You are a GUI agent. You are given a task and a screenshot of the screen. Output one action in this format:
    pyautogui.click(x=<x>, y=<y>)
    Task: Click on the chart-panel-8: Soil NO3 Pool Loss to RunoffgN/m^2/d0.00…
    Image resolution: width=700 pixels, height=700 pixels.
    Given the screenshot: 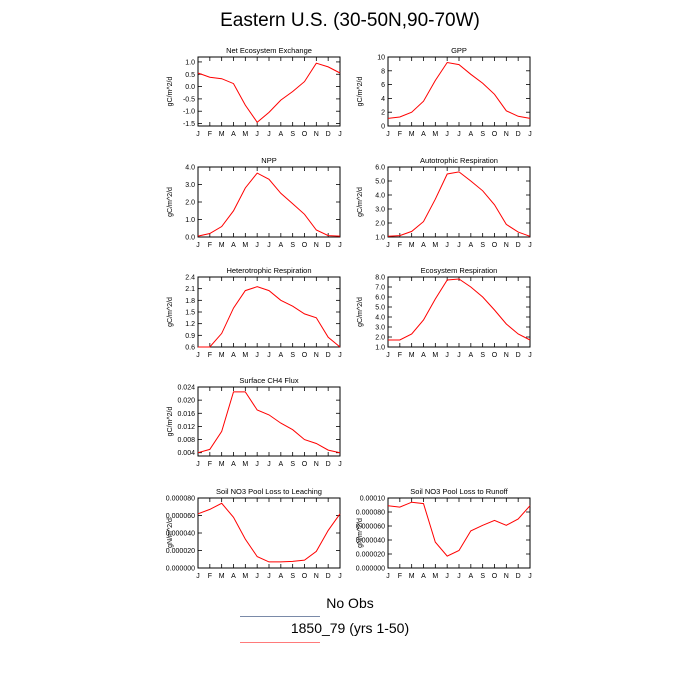 What is the action you would take?
    pyautogui.click(x=444, y=533)
    